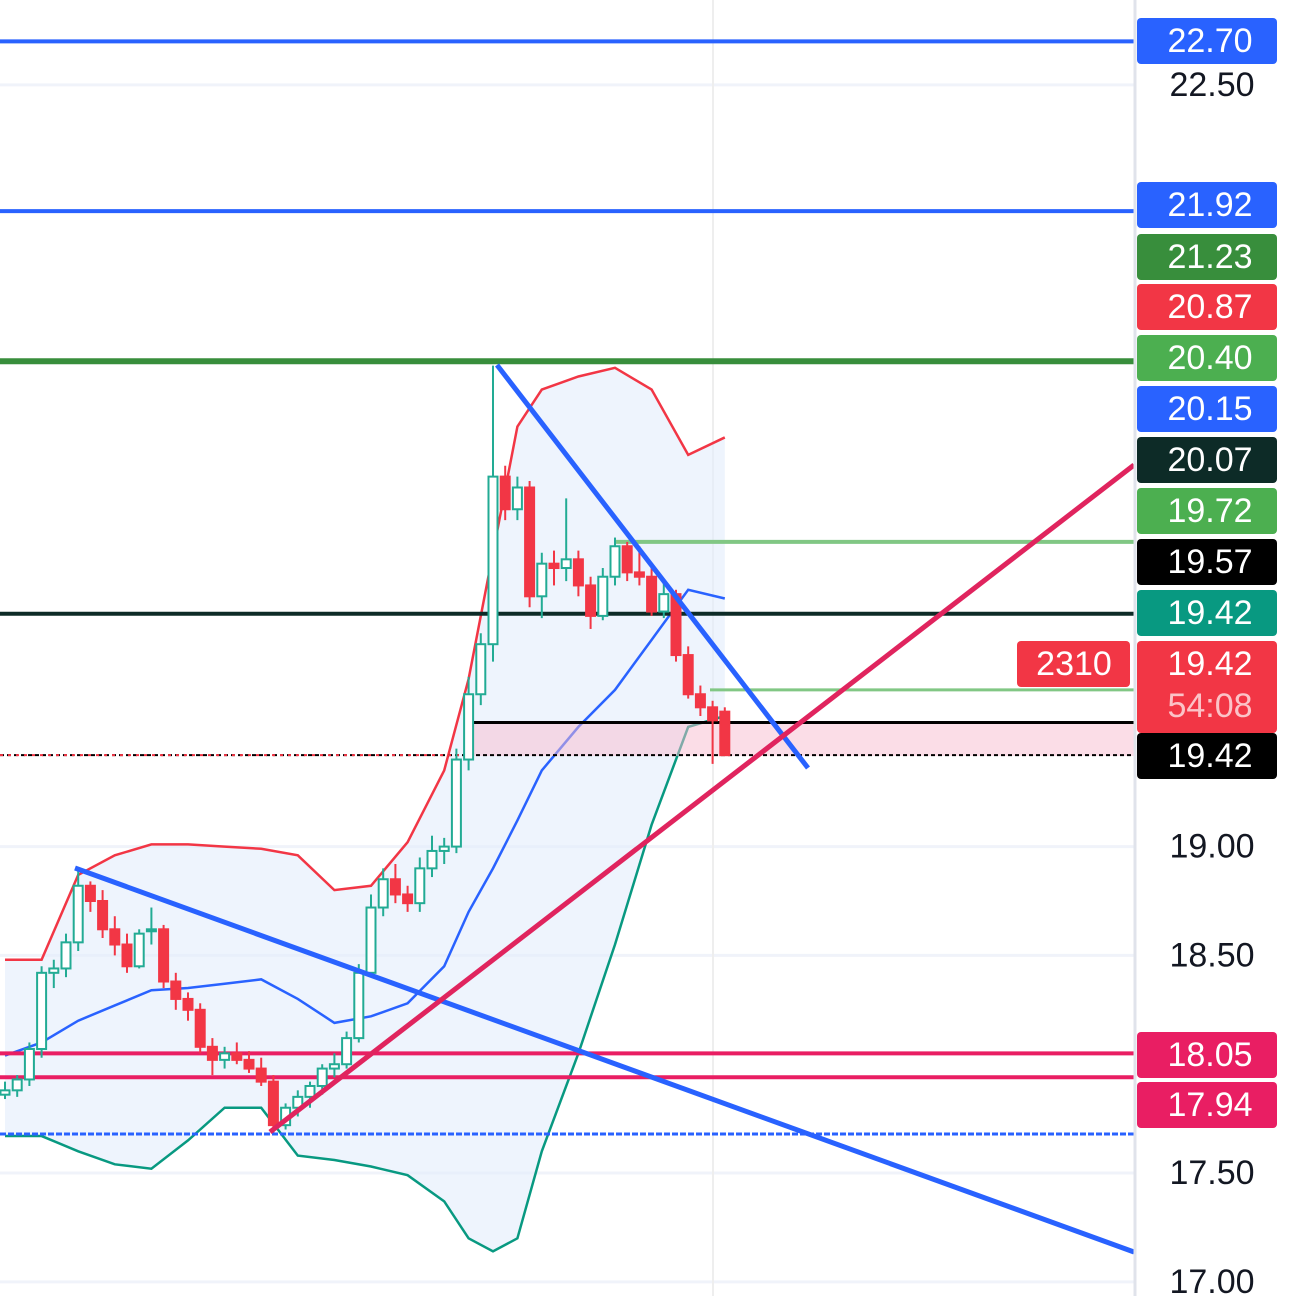  I want to click on zone, so click(802, 738).